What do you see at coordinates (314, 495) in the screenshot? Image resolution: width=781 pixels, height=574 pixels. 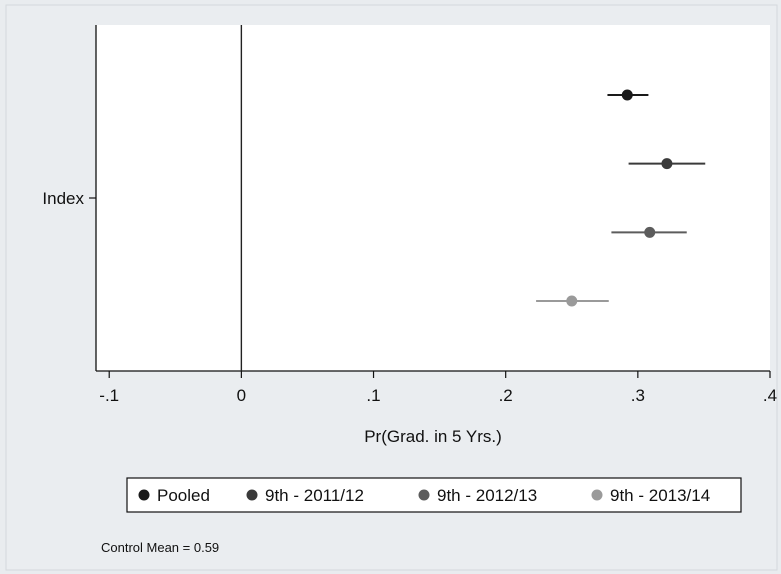 I see `legend-label: 9th - 2011/12` at bounding box center [314, 495].